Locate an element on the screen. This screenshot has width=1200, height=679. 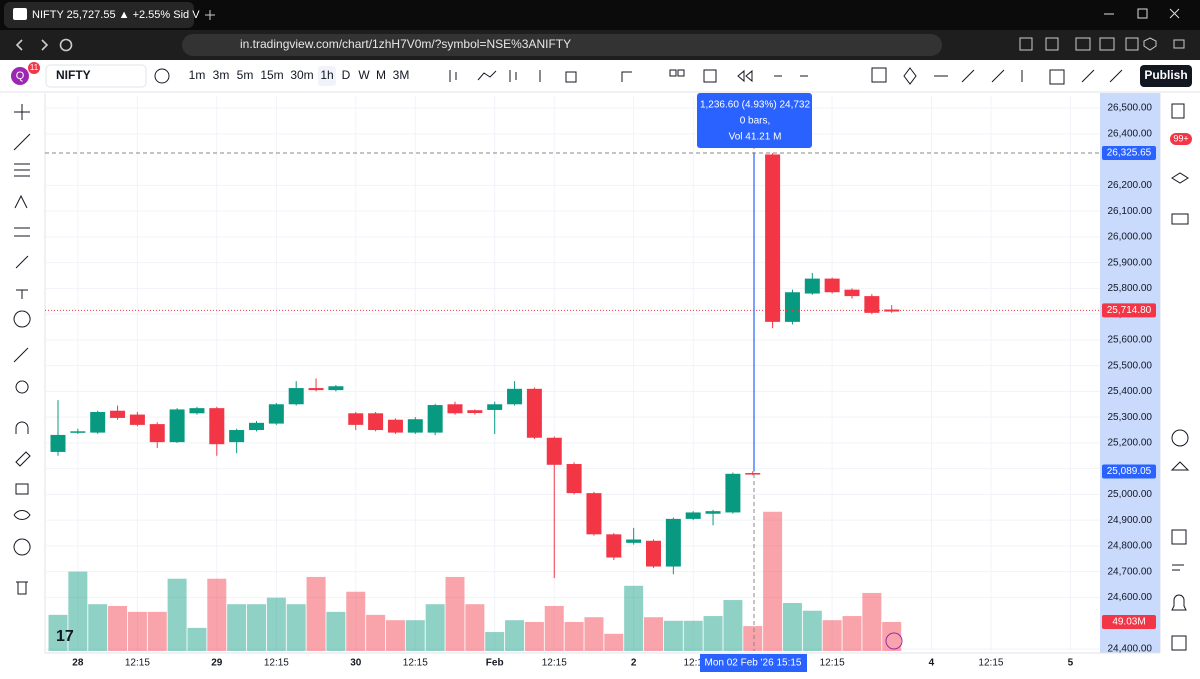
interval: 15m is located at coordinates (271, 75).